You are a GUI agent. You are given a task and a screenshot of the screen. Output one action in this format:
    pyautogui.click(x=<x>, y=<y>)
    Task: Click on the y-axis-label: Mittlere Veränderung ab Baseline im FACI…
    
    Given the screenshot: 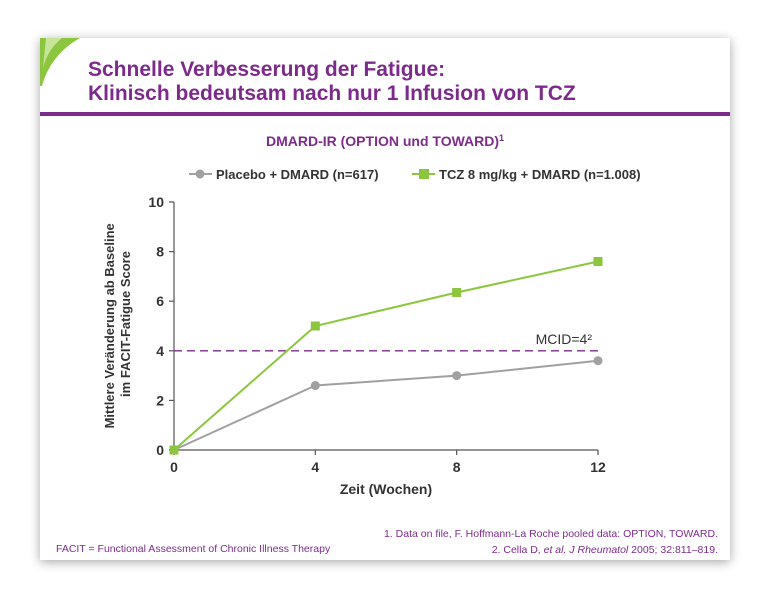 What is the action you would take?
    pyautogui.click(x=117, y=324)
    